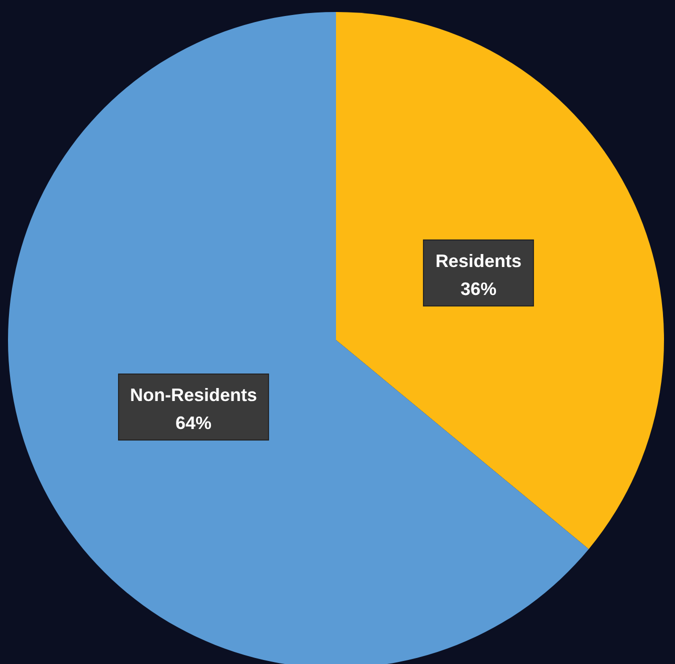 The height and width of the screenshot is (664, 675). Describe the element at coordinates (478, 260) in the screenshot. I see `slice-label: Residents` at that location.